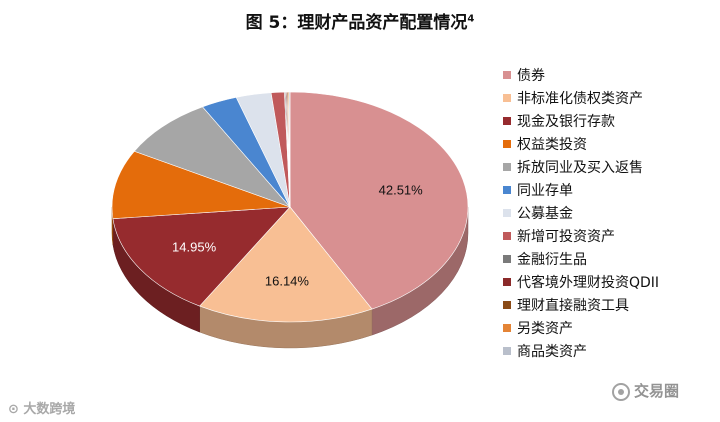 The width and height of the screenshot is (720, 422). I want to click on legend-label: 商品类资产, so click(552, 351).